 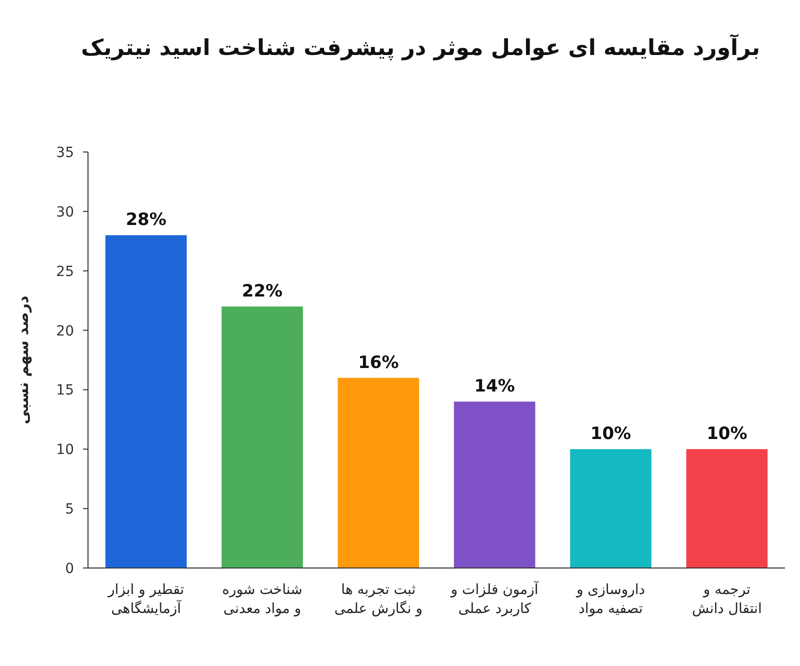 I want to click on data-label: 28%, so click(x=146, y=220).